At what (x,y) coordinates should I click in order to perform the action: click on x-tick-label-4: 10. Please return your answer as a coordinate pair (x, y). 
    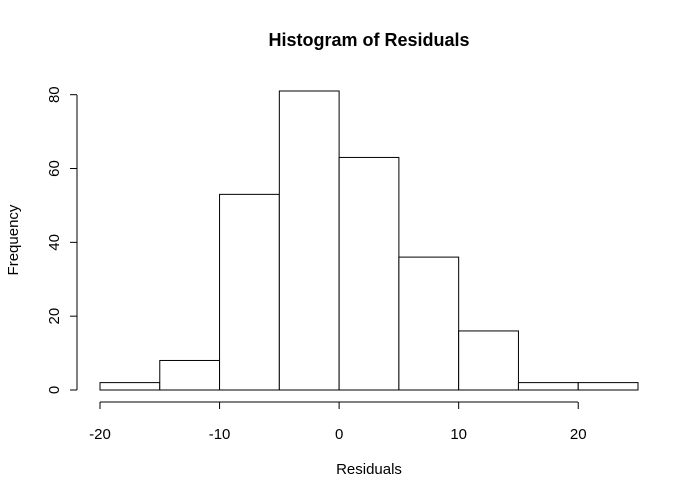
    Looking at the image, I should click on (458, 434).